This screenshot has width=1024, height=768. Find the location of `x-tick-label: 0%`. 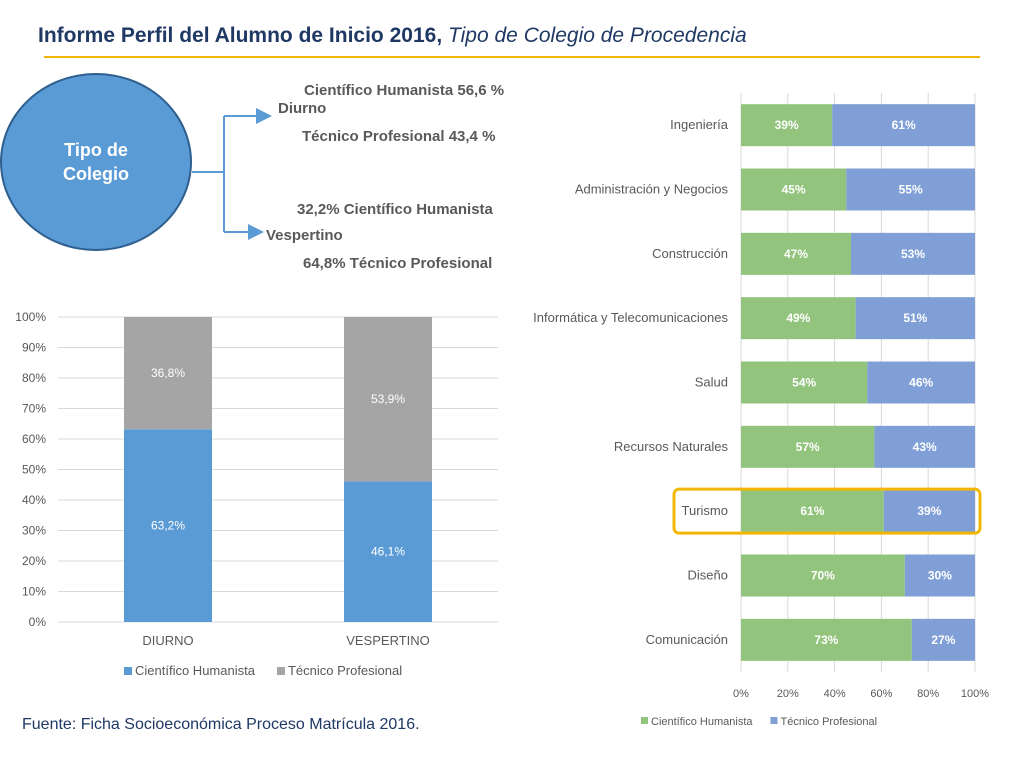

x-tick-label: 0% is located at coordinates (741, 694).